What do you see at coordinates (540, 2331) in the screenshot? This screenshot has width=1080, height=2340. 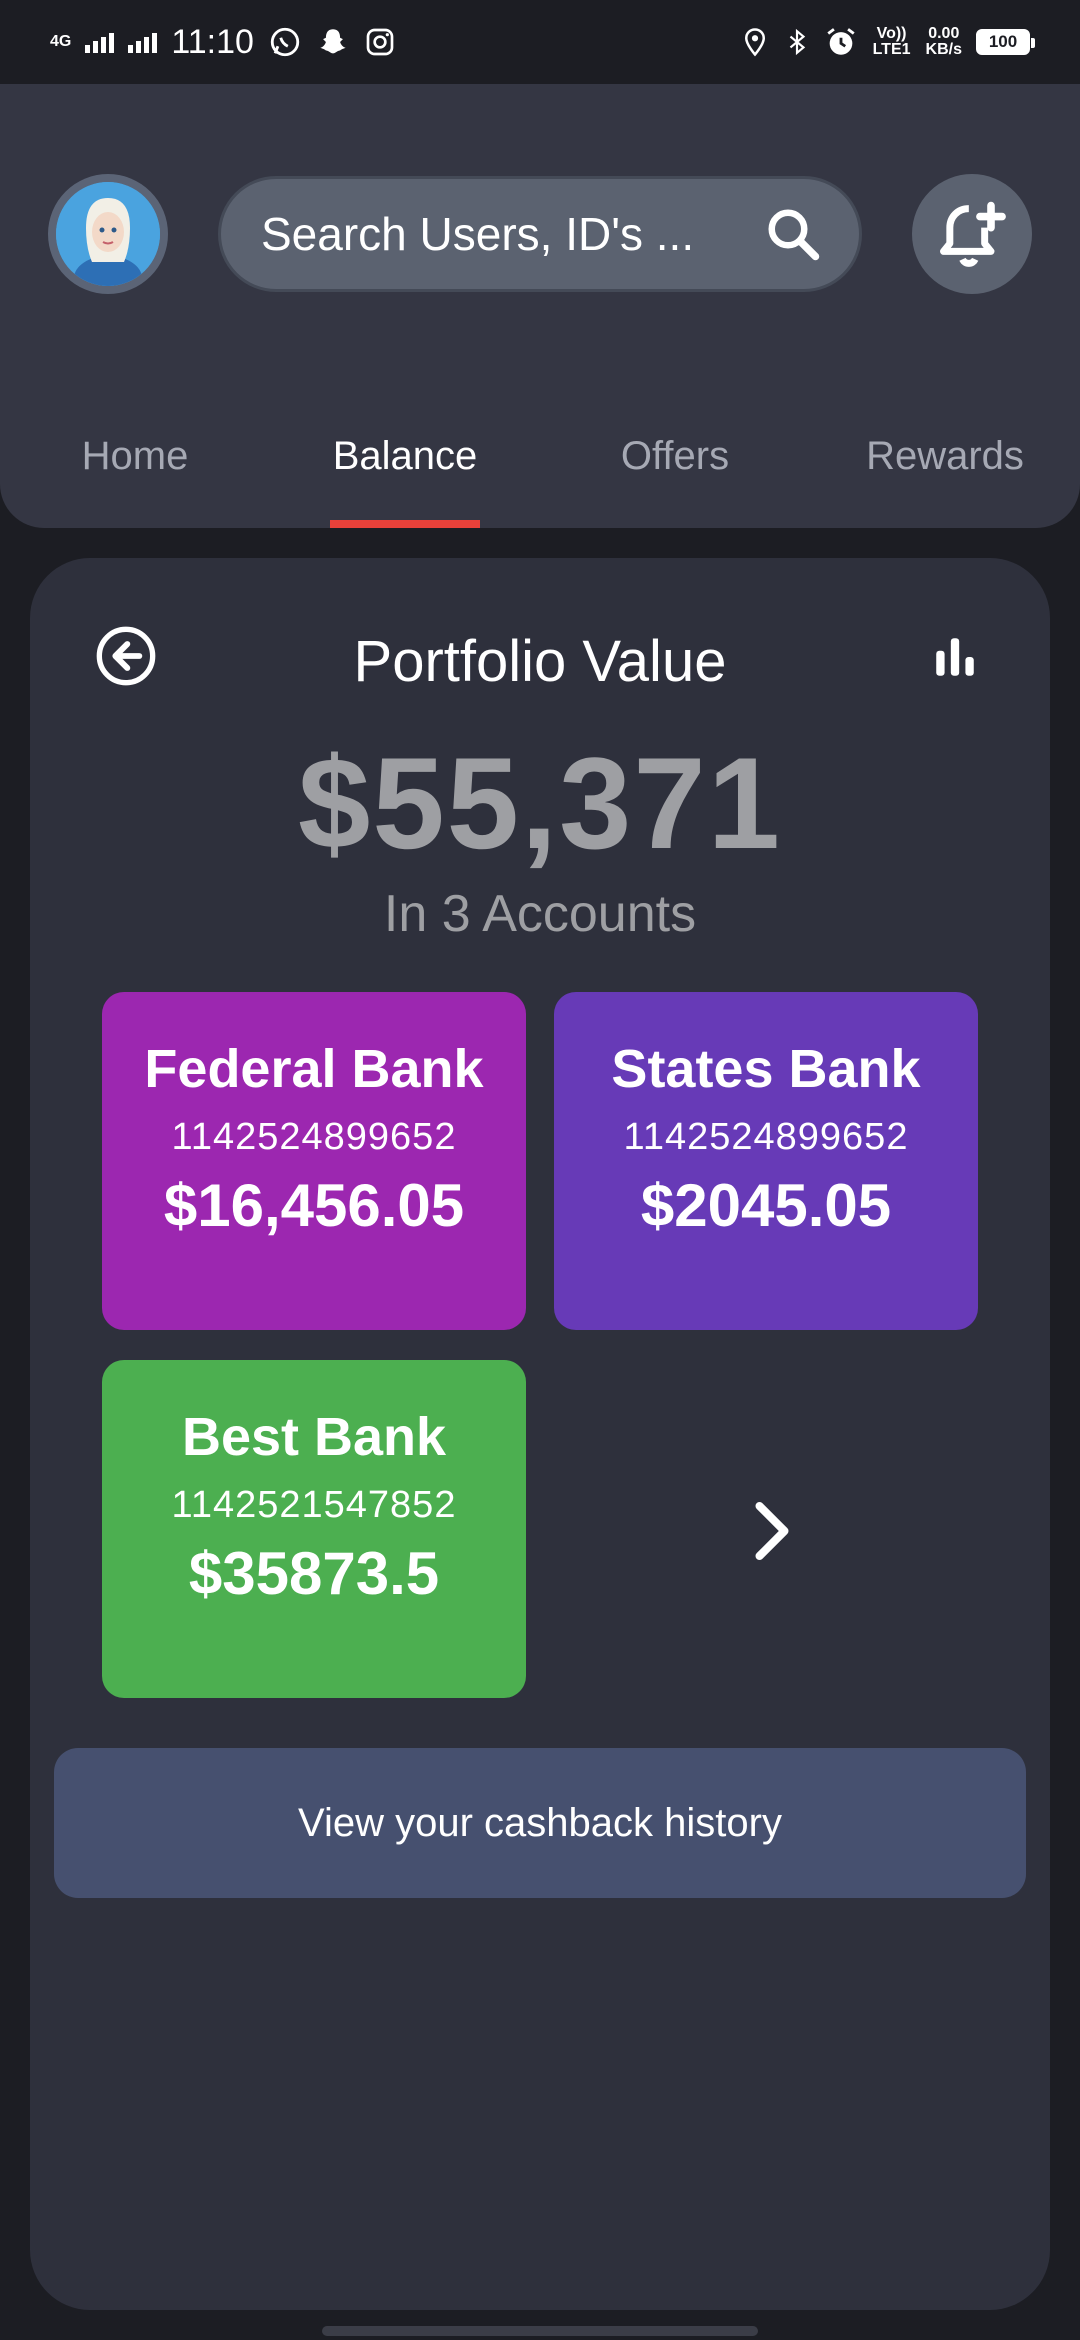 I see `home-indicator` at bounding box center [540, 2331].